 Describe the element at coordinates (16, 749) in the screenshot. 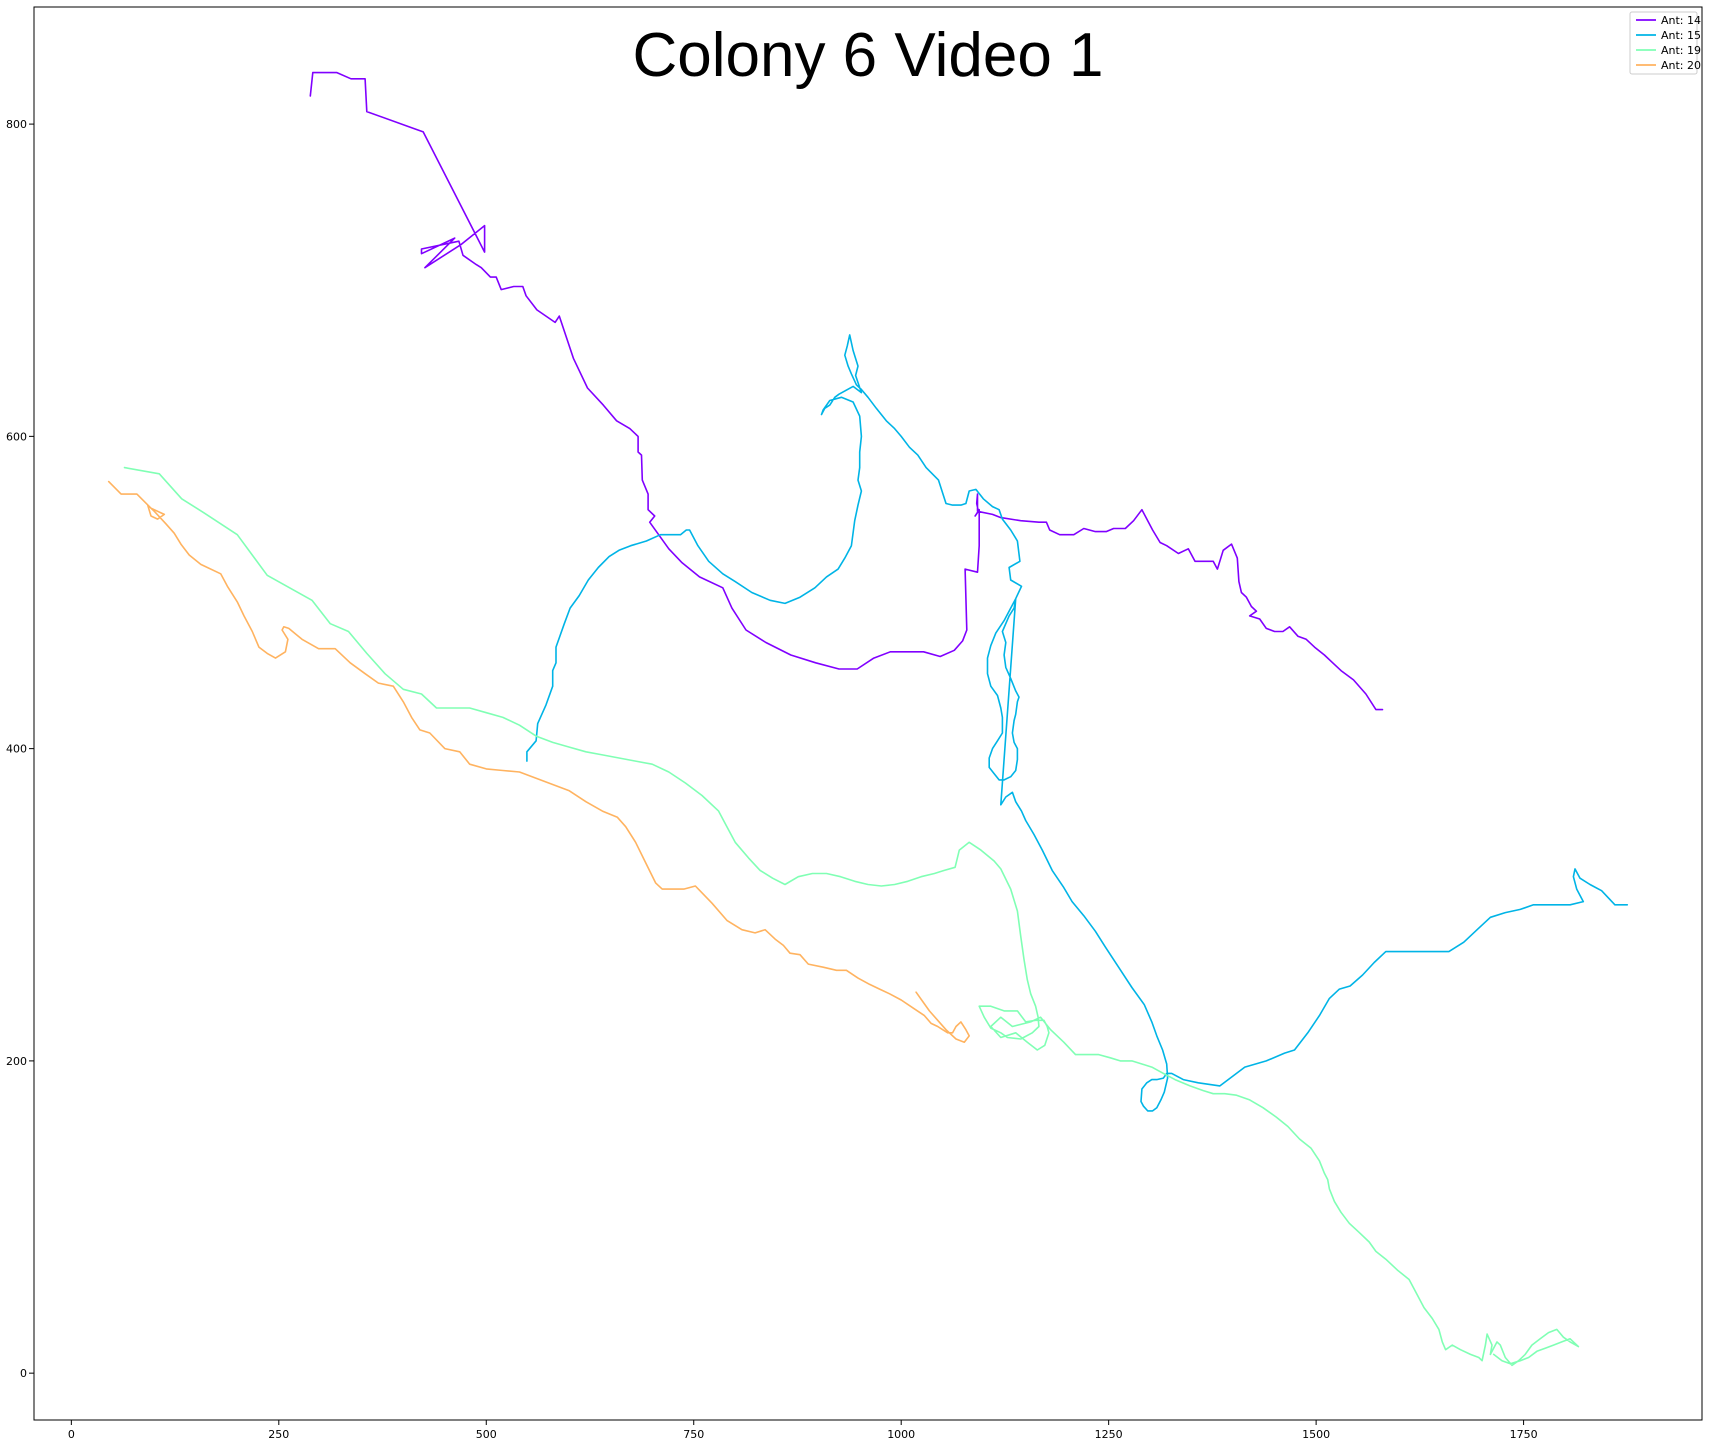

I see `y-tick-label-3: 400` at that location.